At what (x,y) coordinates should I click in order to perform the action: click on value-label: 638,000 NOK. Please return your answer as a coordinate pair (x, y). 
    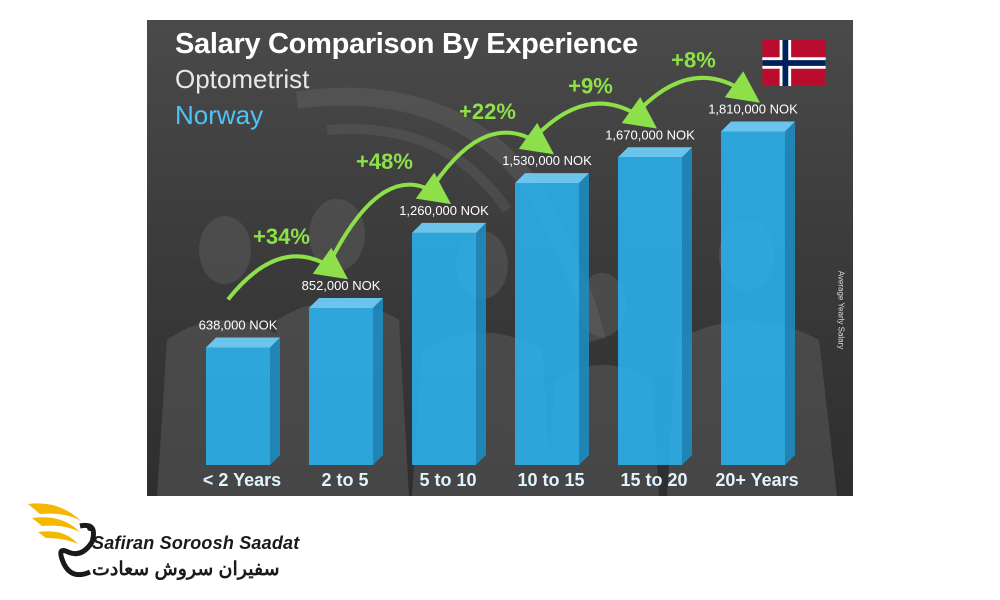
    Looking at the image, I should click on (238, 324).